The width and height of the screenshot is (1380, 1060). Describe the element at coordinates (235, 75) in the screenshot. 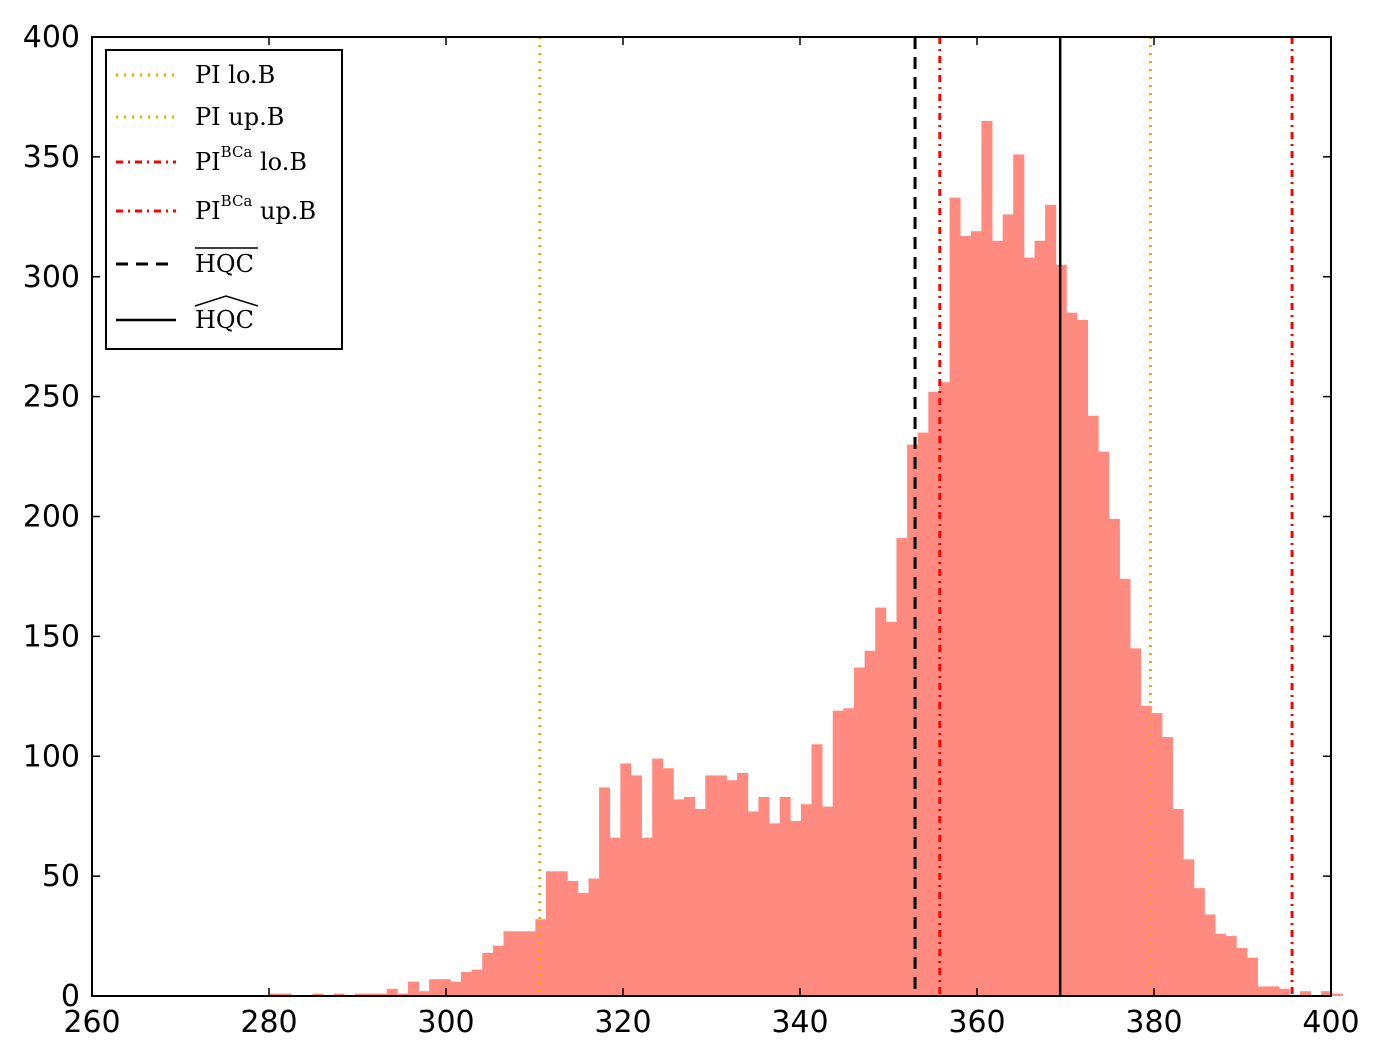

I see `legend-label: PI lo.B` at that location.